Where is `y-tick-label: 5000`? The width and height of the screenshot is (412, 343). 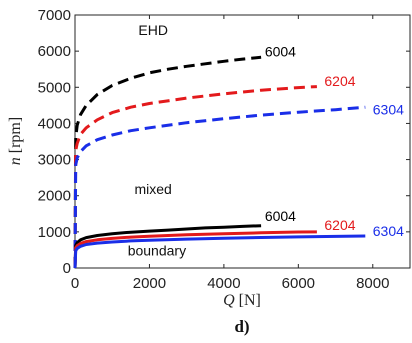 y-tick-label: 5000 is located at coordinates (54, 87).